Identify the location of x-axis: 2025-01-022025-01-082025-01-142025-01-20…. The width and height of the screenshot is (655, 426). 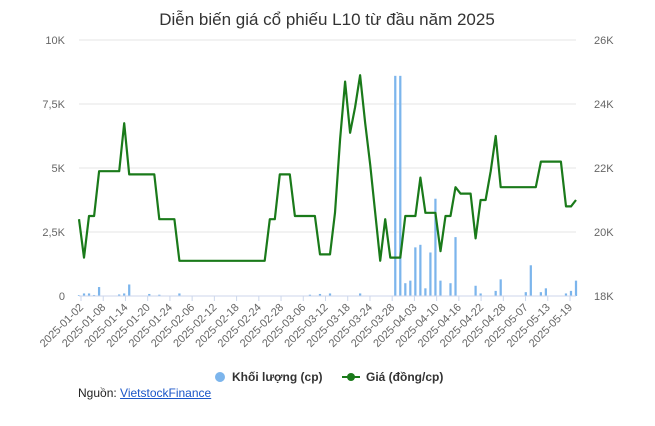
(307, 322).